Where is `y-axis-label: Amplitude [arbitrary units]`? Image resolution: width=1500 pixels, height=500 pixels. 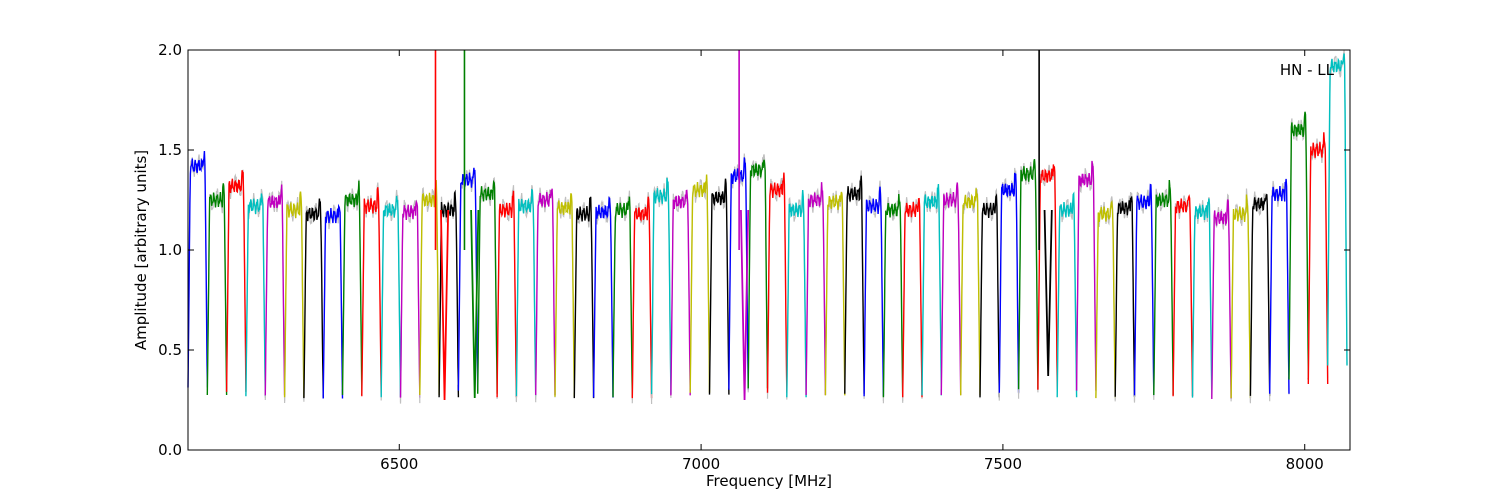 y-axis-label: Amplitude [arbitrary units] is located at coordinates (141, 250).